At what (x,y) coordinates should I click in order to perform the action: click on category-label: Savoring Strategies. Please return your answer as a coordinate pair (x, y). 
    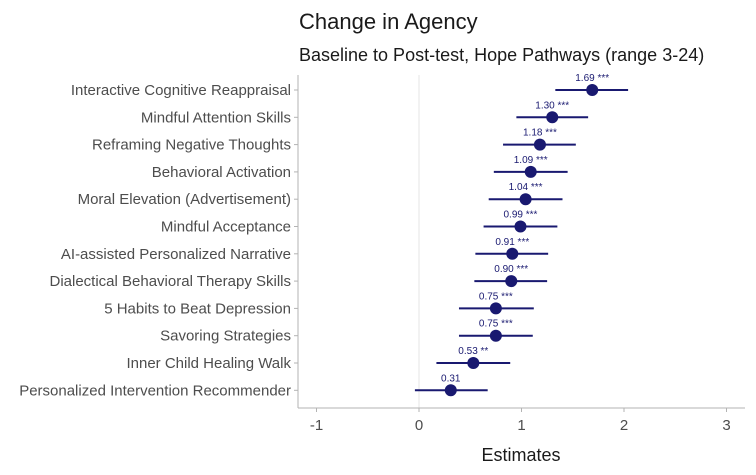
    Looking at the image, I should click on (225, 336).